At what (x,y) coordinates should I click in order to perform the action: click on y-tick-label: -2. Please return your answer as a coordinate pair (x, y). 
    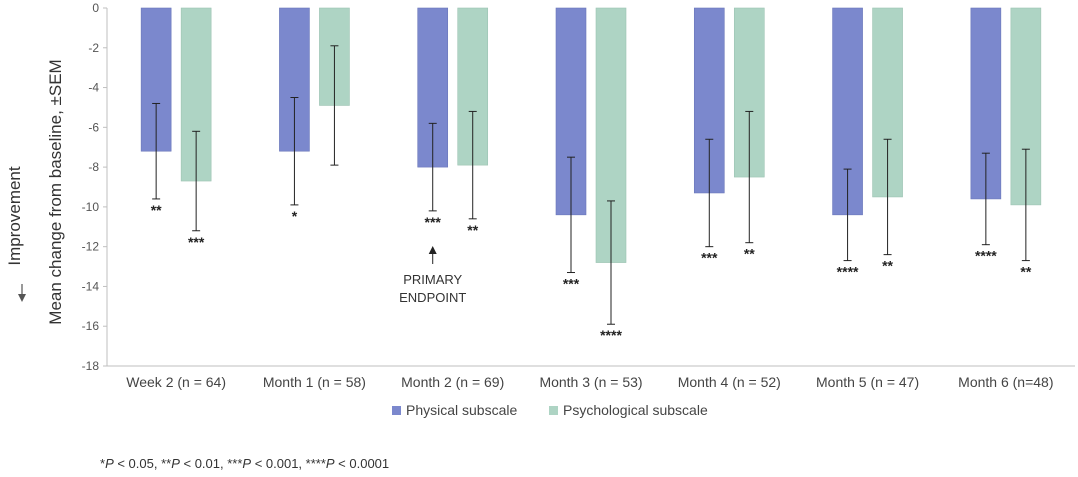
    Looking at the image, I should click on (93, 48).